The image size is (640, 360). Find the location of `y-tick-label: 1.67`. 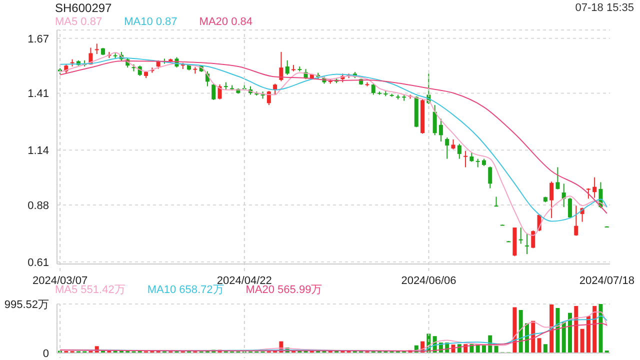

y-tick-label: 1.67 is located at coordinates (38, 39).